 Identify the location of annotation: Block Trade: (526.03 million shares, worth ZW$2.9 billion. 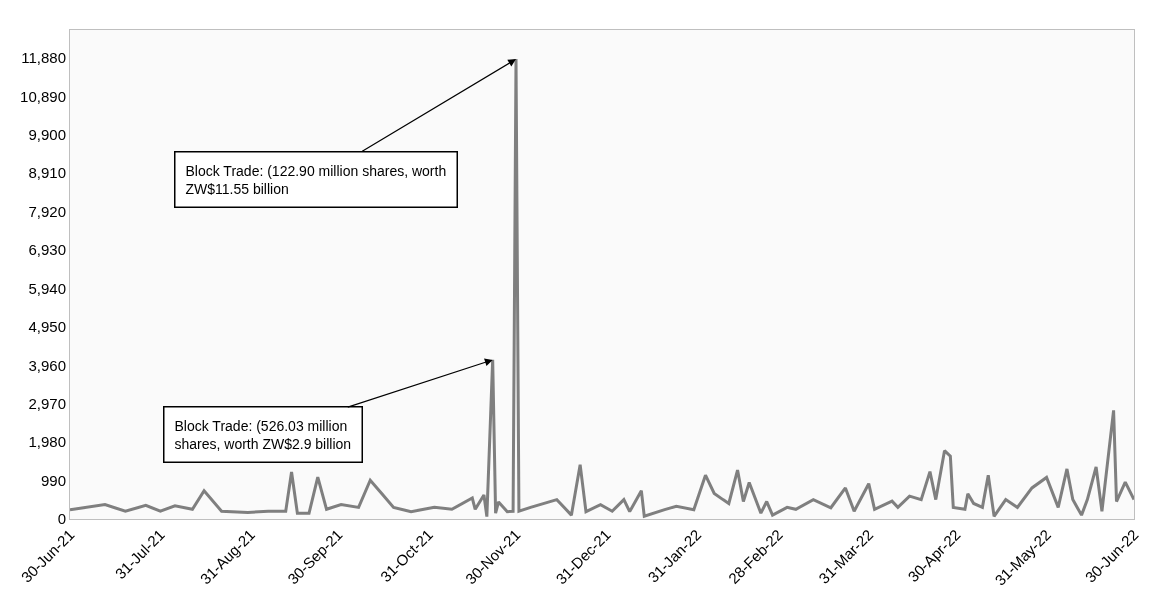
(263, 434).